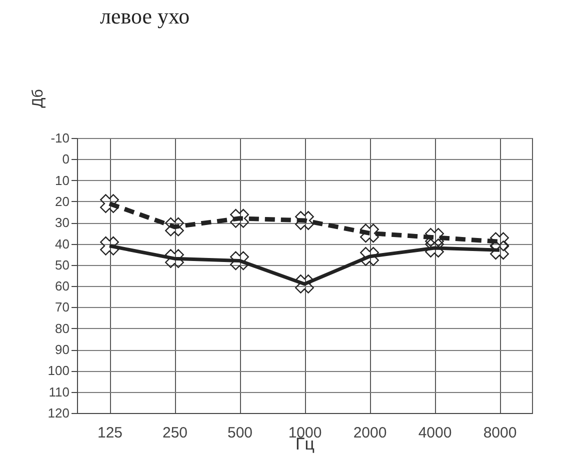 This screenshot has width=568, height=459. I want to click on y-tick-label: 90, so click(62, 350).